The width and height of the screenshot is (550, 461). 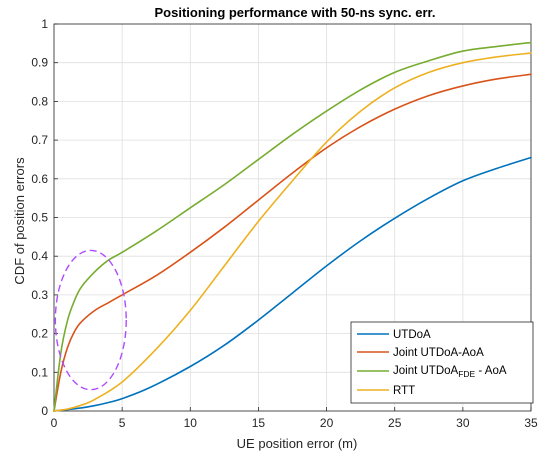 I want to click on x-axis-label: UE position error (m), so click(x=297, y=443).